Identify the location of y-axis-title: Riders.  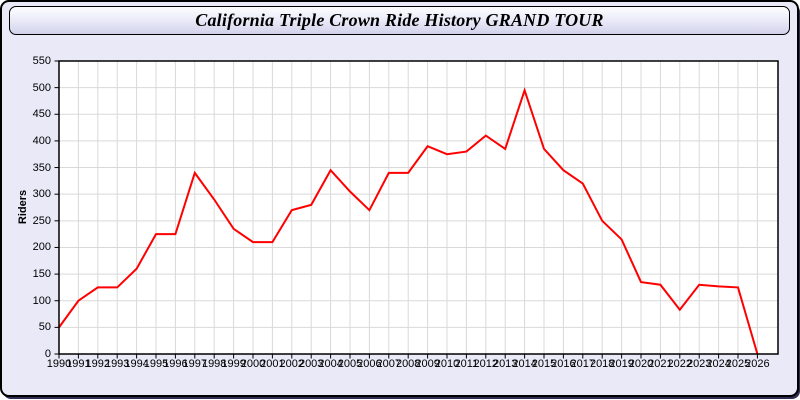
(23, 207).